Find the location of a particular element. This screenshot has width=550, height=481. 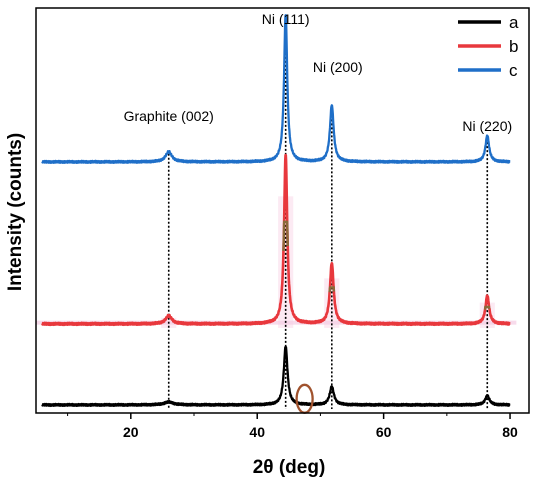

legend-label-a: a is located at coordinates (514, 22).